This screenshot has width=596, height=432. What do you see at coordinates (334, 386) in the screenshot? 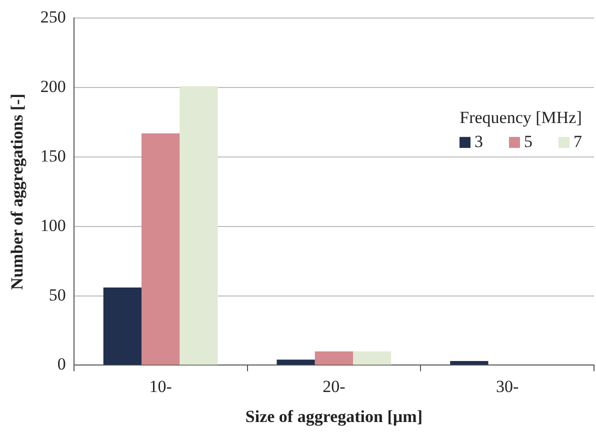
I see `x-tick-label: 20-` at bounding box center [334, 386].